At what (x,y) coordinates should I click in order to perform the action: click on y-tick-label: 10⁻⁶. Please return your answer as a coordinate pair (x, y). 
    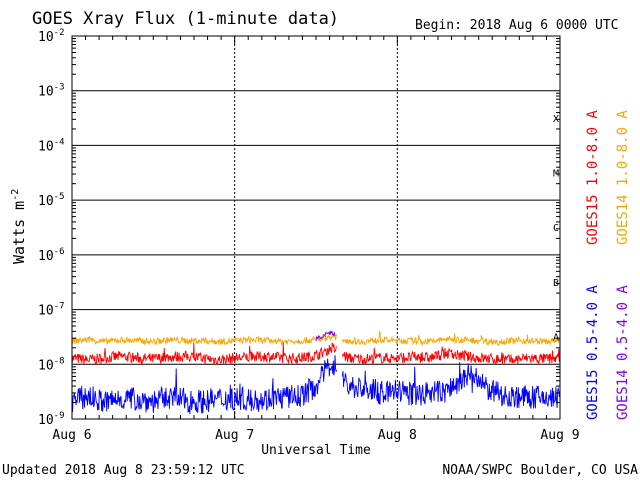
    Looking at the image, I should click on (51, 255).